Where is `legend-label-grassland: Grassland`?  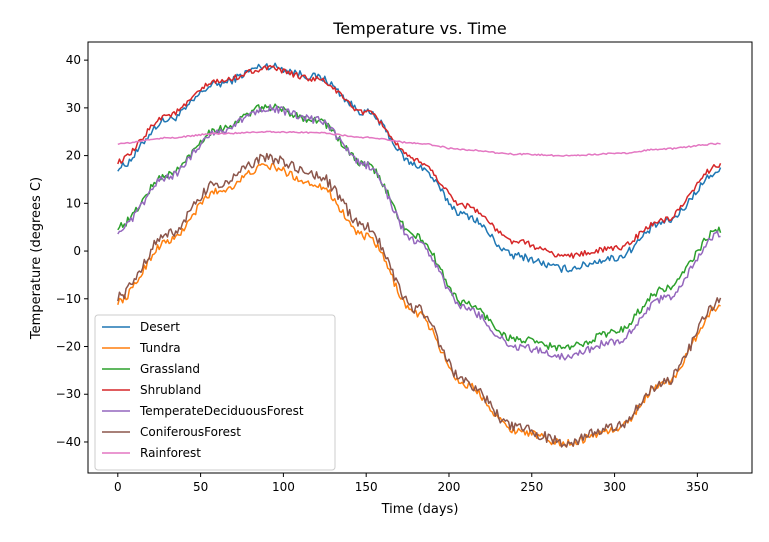
legend-label-grassland: Grassland is located at coordinates (170, 369).